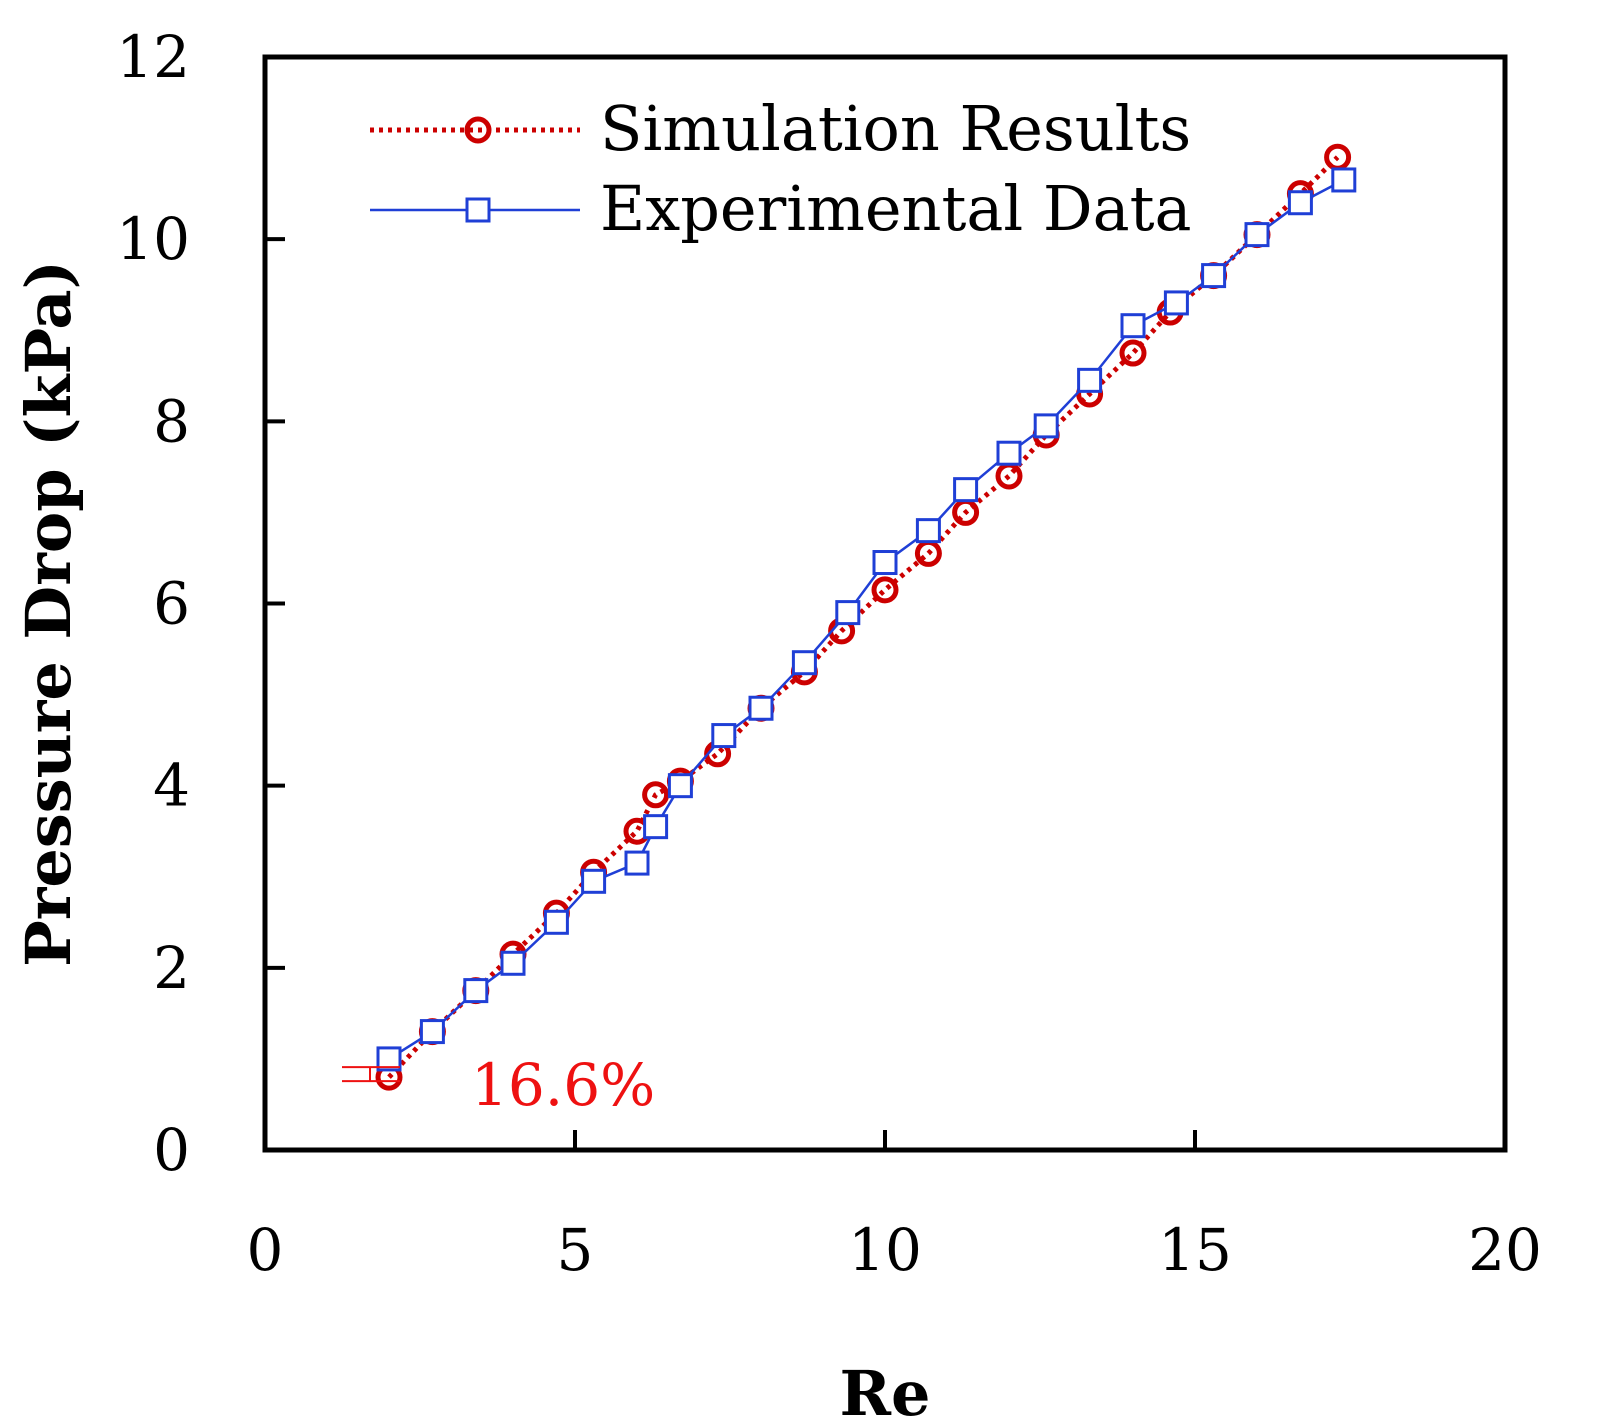 The height and width of the screenshot is (1425, 1602). What do you see at coordinates (265, 1250) in the screenshot?
I see `x-tick-label-0: 0` at bounding box center [265, 1250].